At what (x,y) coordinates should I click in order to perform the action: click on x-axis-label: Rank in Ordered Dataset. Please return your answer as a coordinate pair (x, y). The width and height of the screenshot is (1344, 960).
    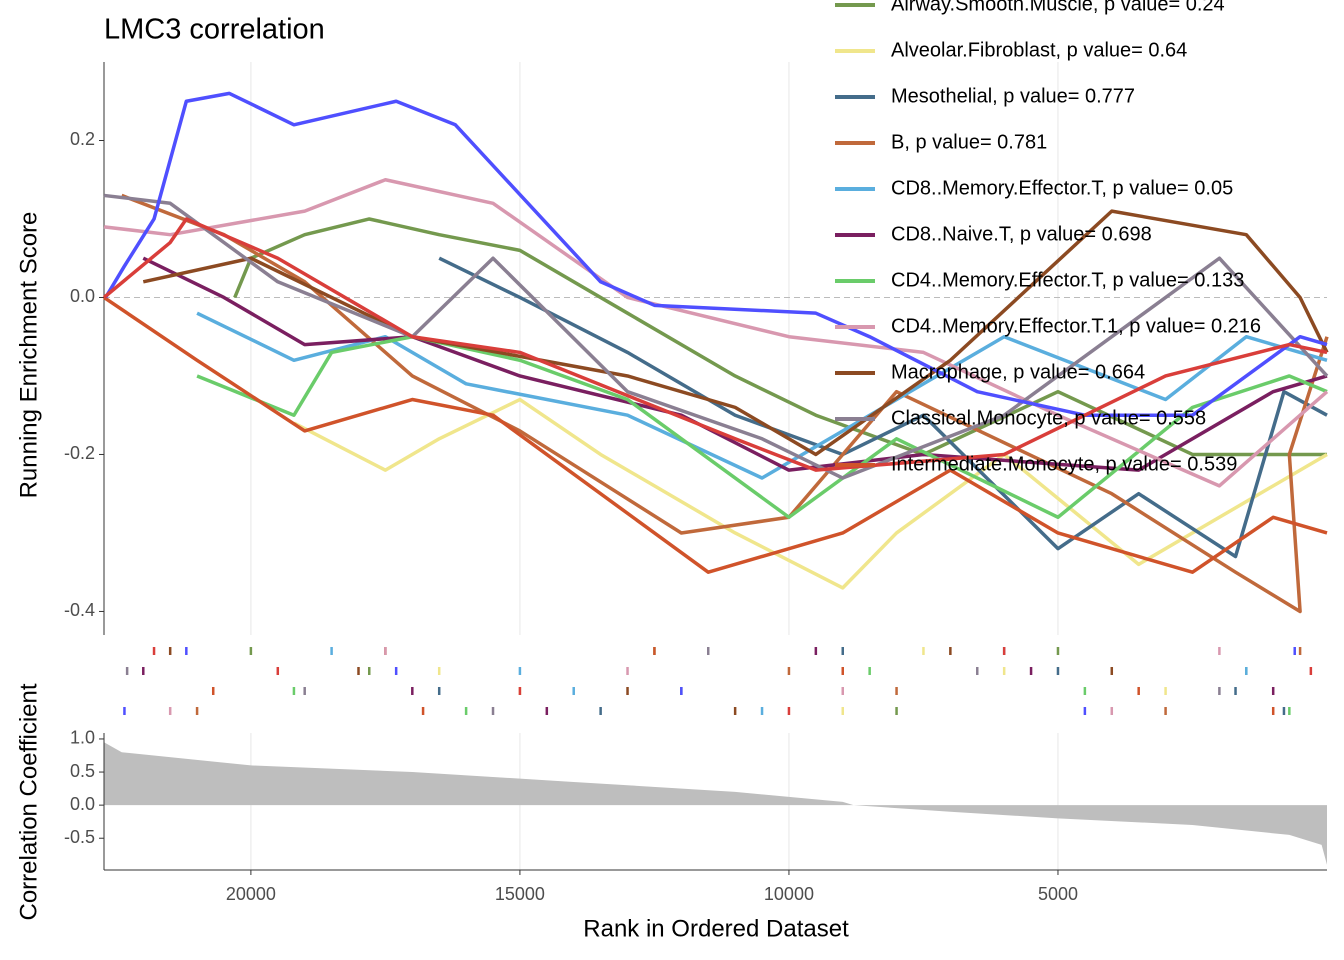
    Looking at the image, I should click on (716, 928).